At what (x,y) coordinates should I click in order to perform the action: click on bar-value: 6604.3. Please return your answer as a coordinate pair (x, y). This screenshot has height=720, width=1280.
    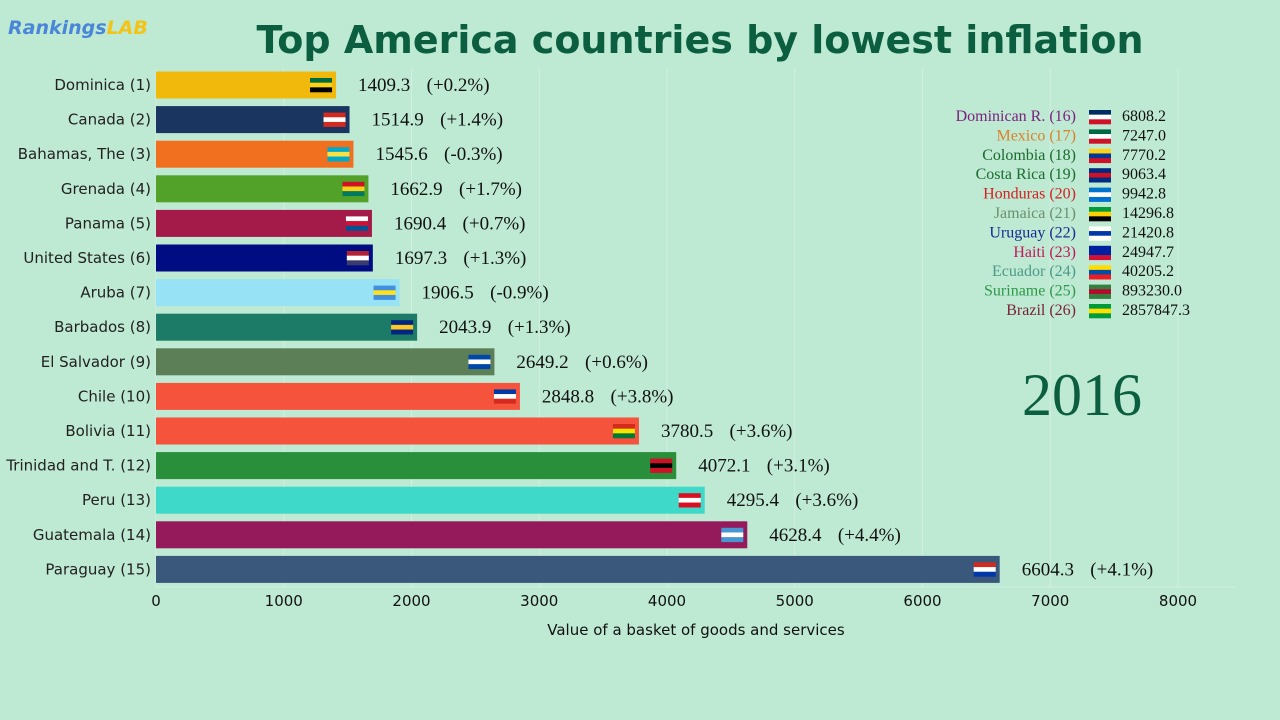
    Looking at the image, I should click on (1048, 569).